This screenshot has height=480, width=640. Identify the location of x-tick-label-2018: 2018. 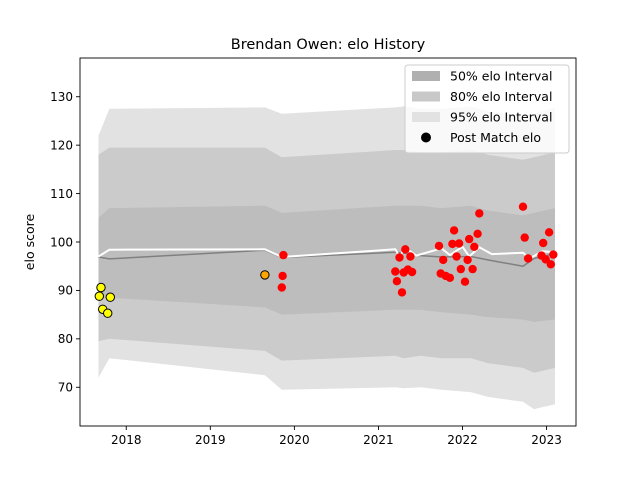
(126, 440).